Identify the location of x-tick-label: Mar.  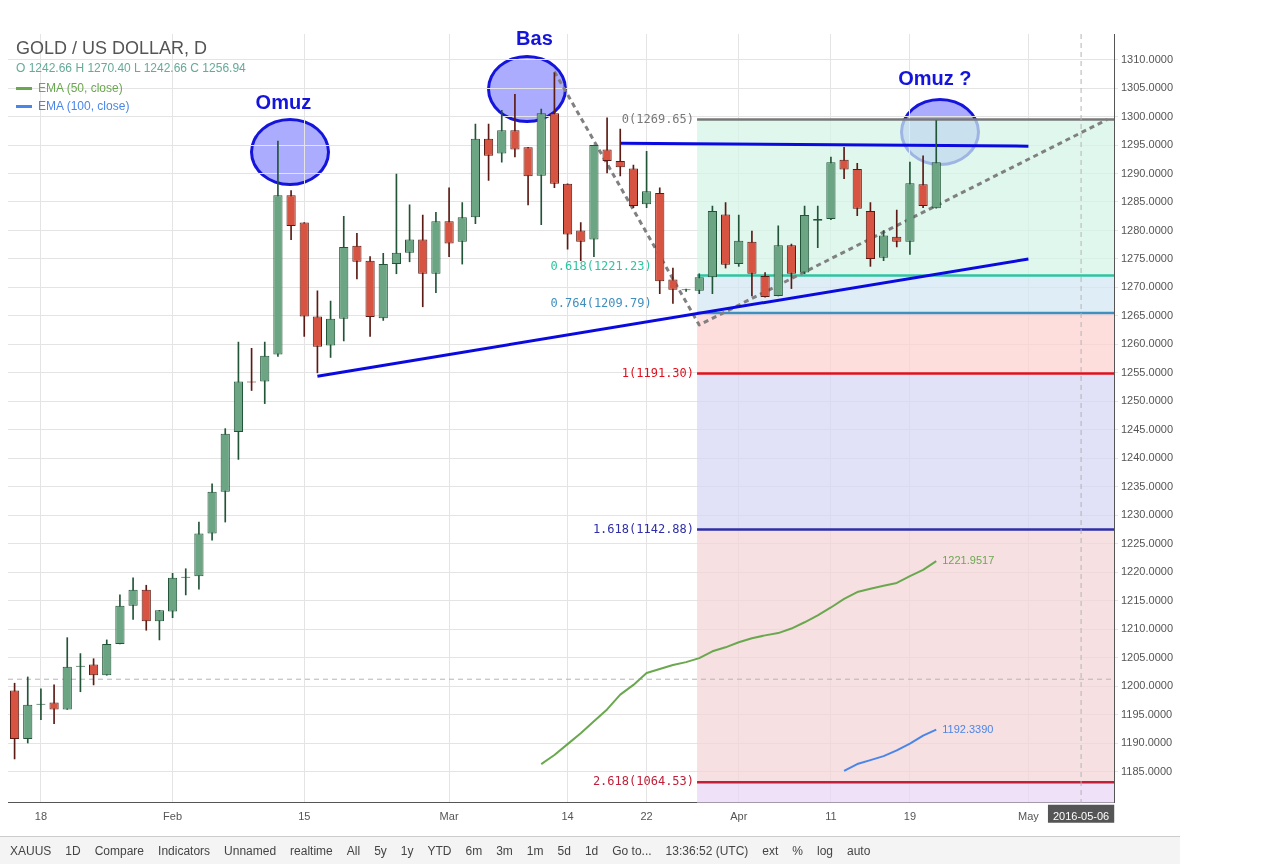
(449, 816).